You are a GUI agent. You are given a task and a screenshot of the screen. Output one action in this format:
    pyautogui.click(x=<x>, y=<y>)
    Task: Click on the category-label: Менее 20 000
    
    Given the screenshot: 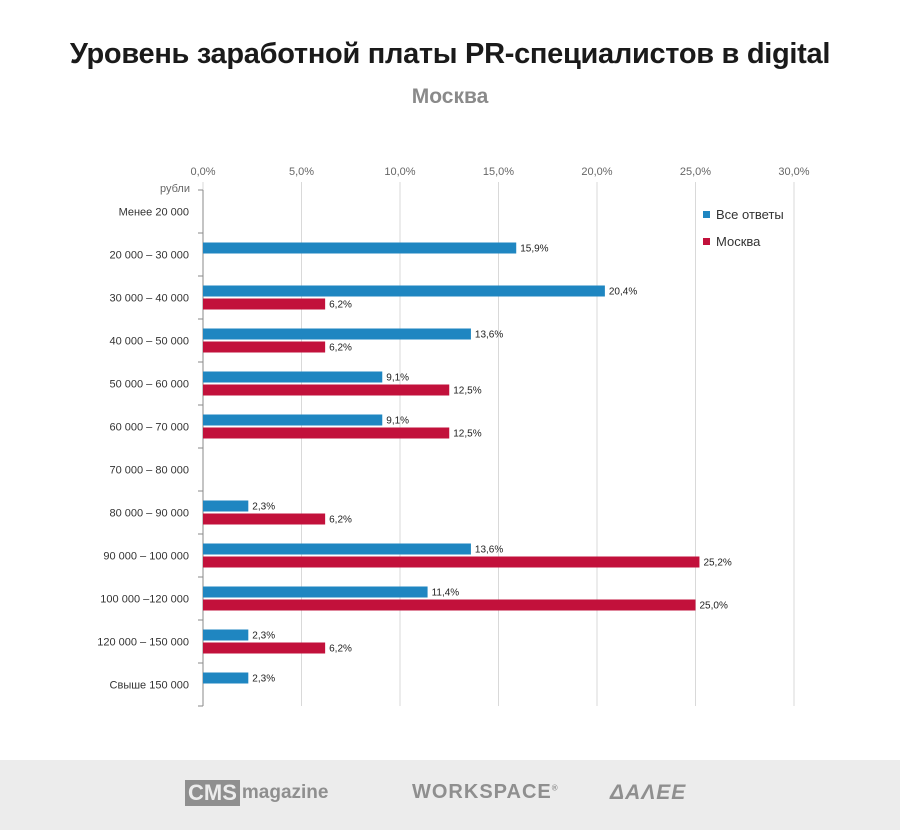 What is the action you would take?
    pyautogui.click(x=154, y=213)
    